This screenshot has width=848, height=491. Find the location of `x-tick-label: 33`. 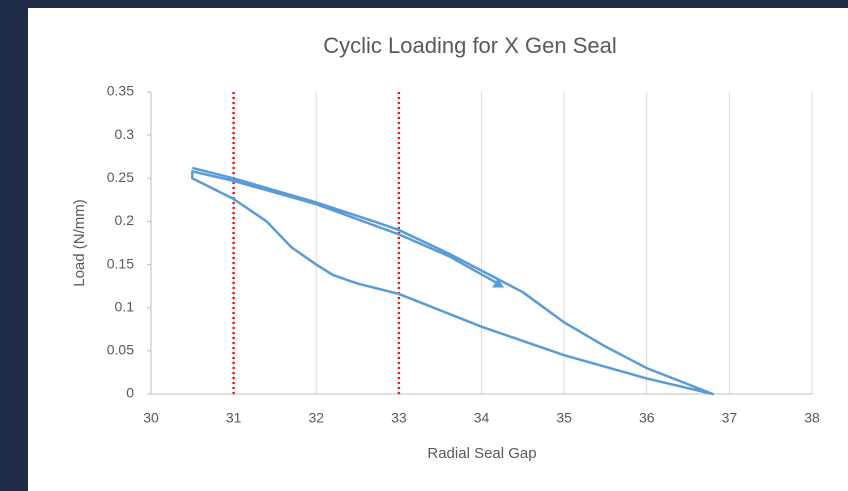

x-tick-label: 33 is located at coordinates (399, 418).